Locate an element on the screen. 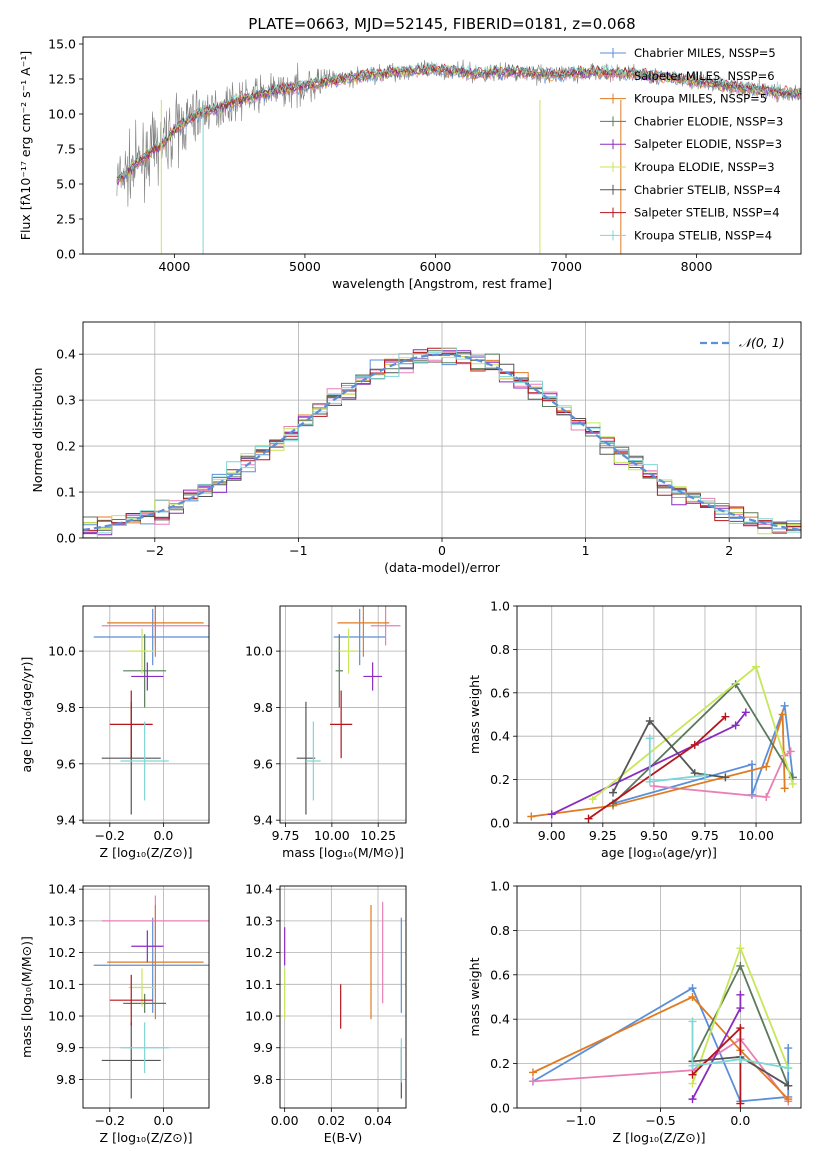 Image resolution: width=819 pixels, height=1170 pixels. residual-histogram-chabrier_stelib is located at coordinates (442, 443).